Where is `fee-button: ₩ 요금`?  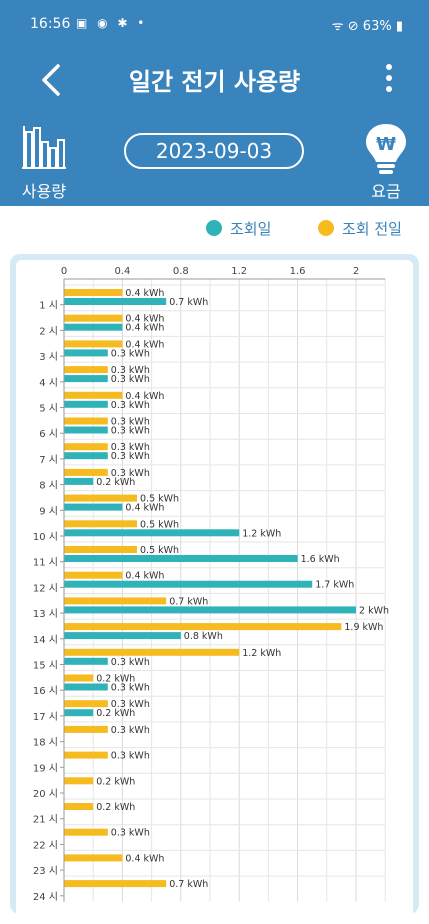 fee-button: ₩ 요금 is located at coordinates (386, 164).